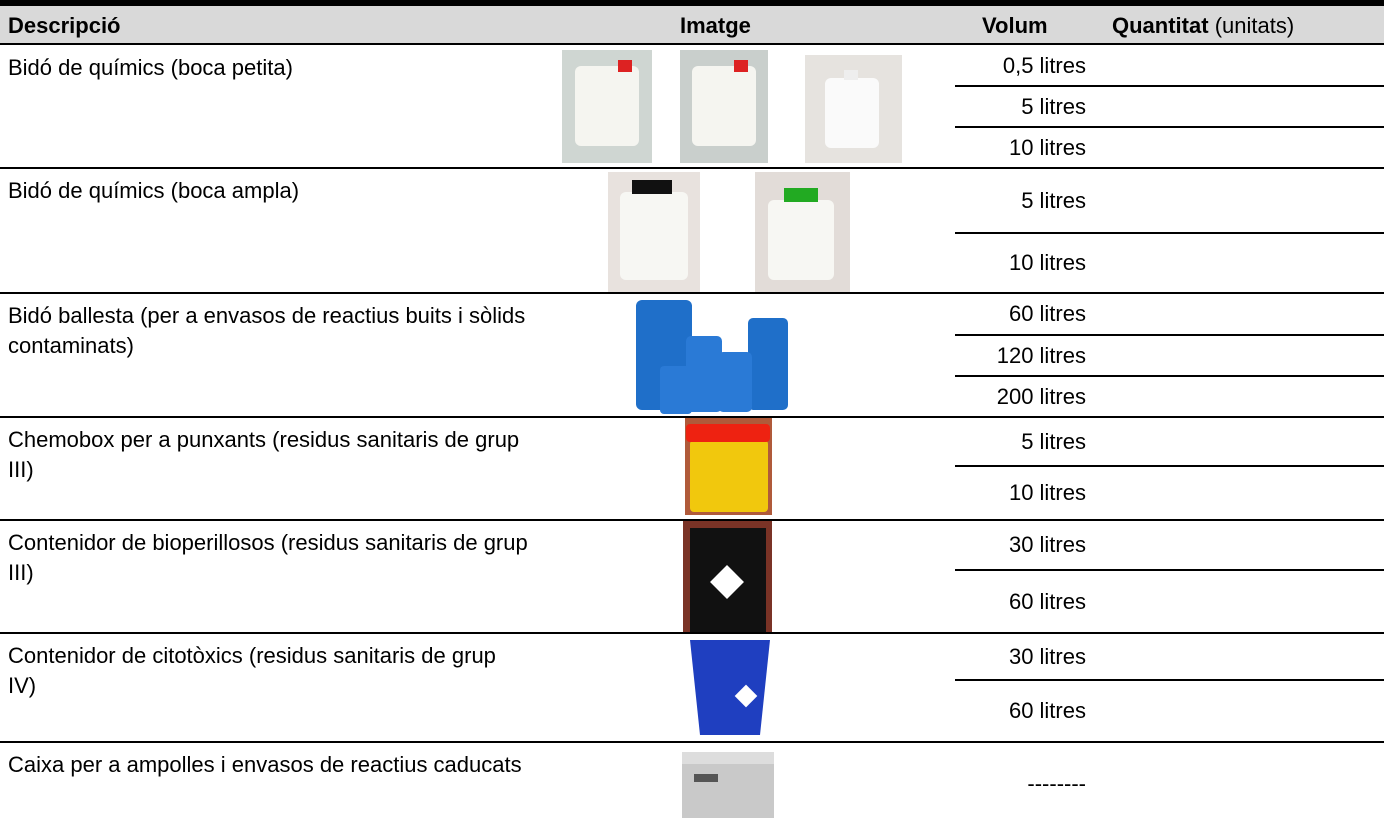  I want to click on drum-image, so click(712, 357).